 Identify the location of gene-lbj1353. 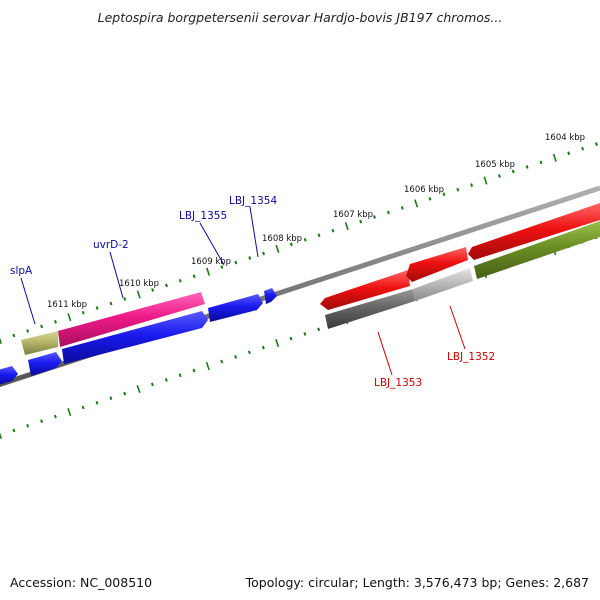
(365, 290).